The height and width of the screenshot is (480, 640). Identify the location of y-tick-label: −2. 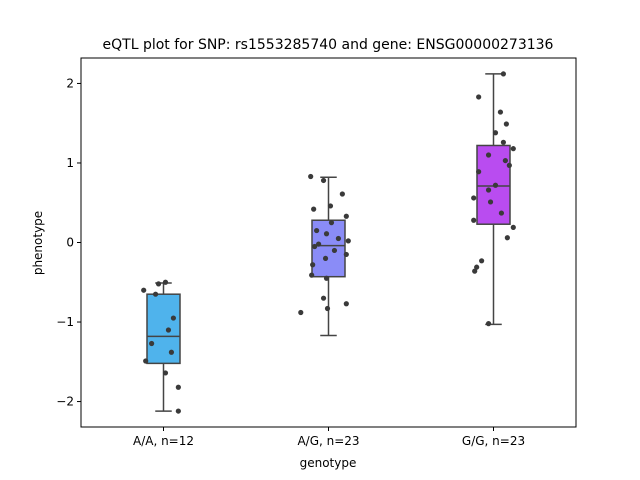
(65, 402).